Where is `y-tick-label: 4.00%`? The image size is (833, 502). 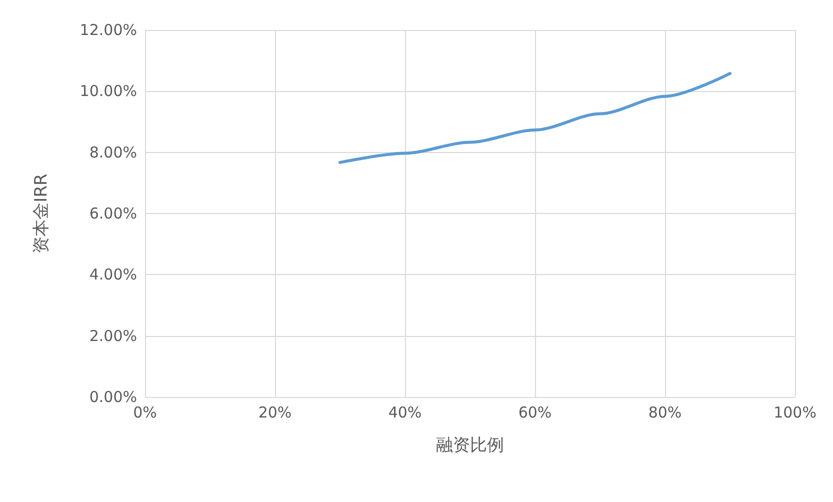
y-tick-label: 4.00% is located at coordinates (113, 275).